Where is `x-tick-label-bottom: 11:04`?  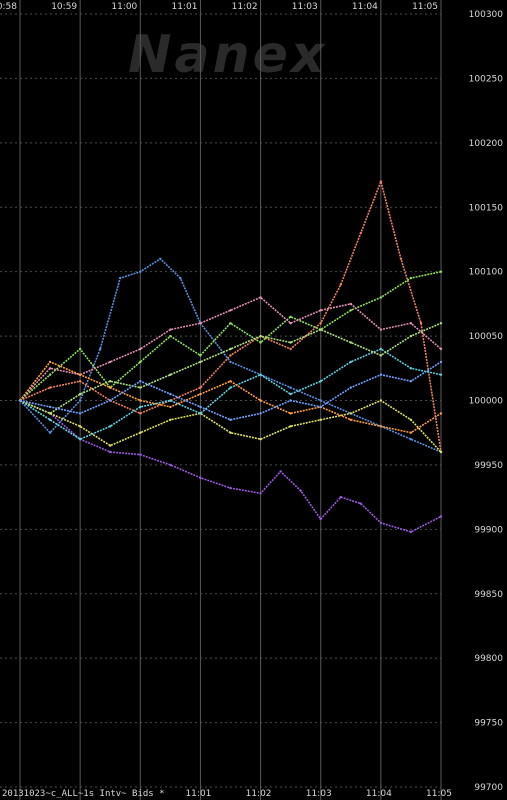
x-tick-label-bottom: 11:04 is located at coordinates (379, 794).